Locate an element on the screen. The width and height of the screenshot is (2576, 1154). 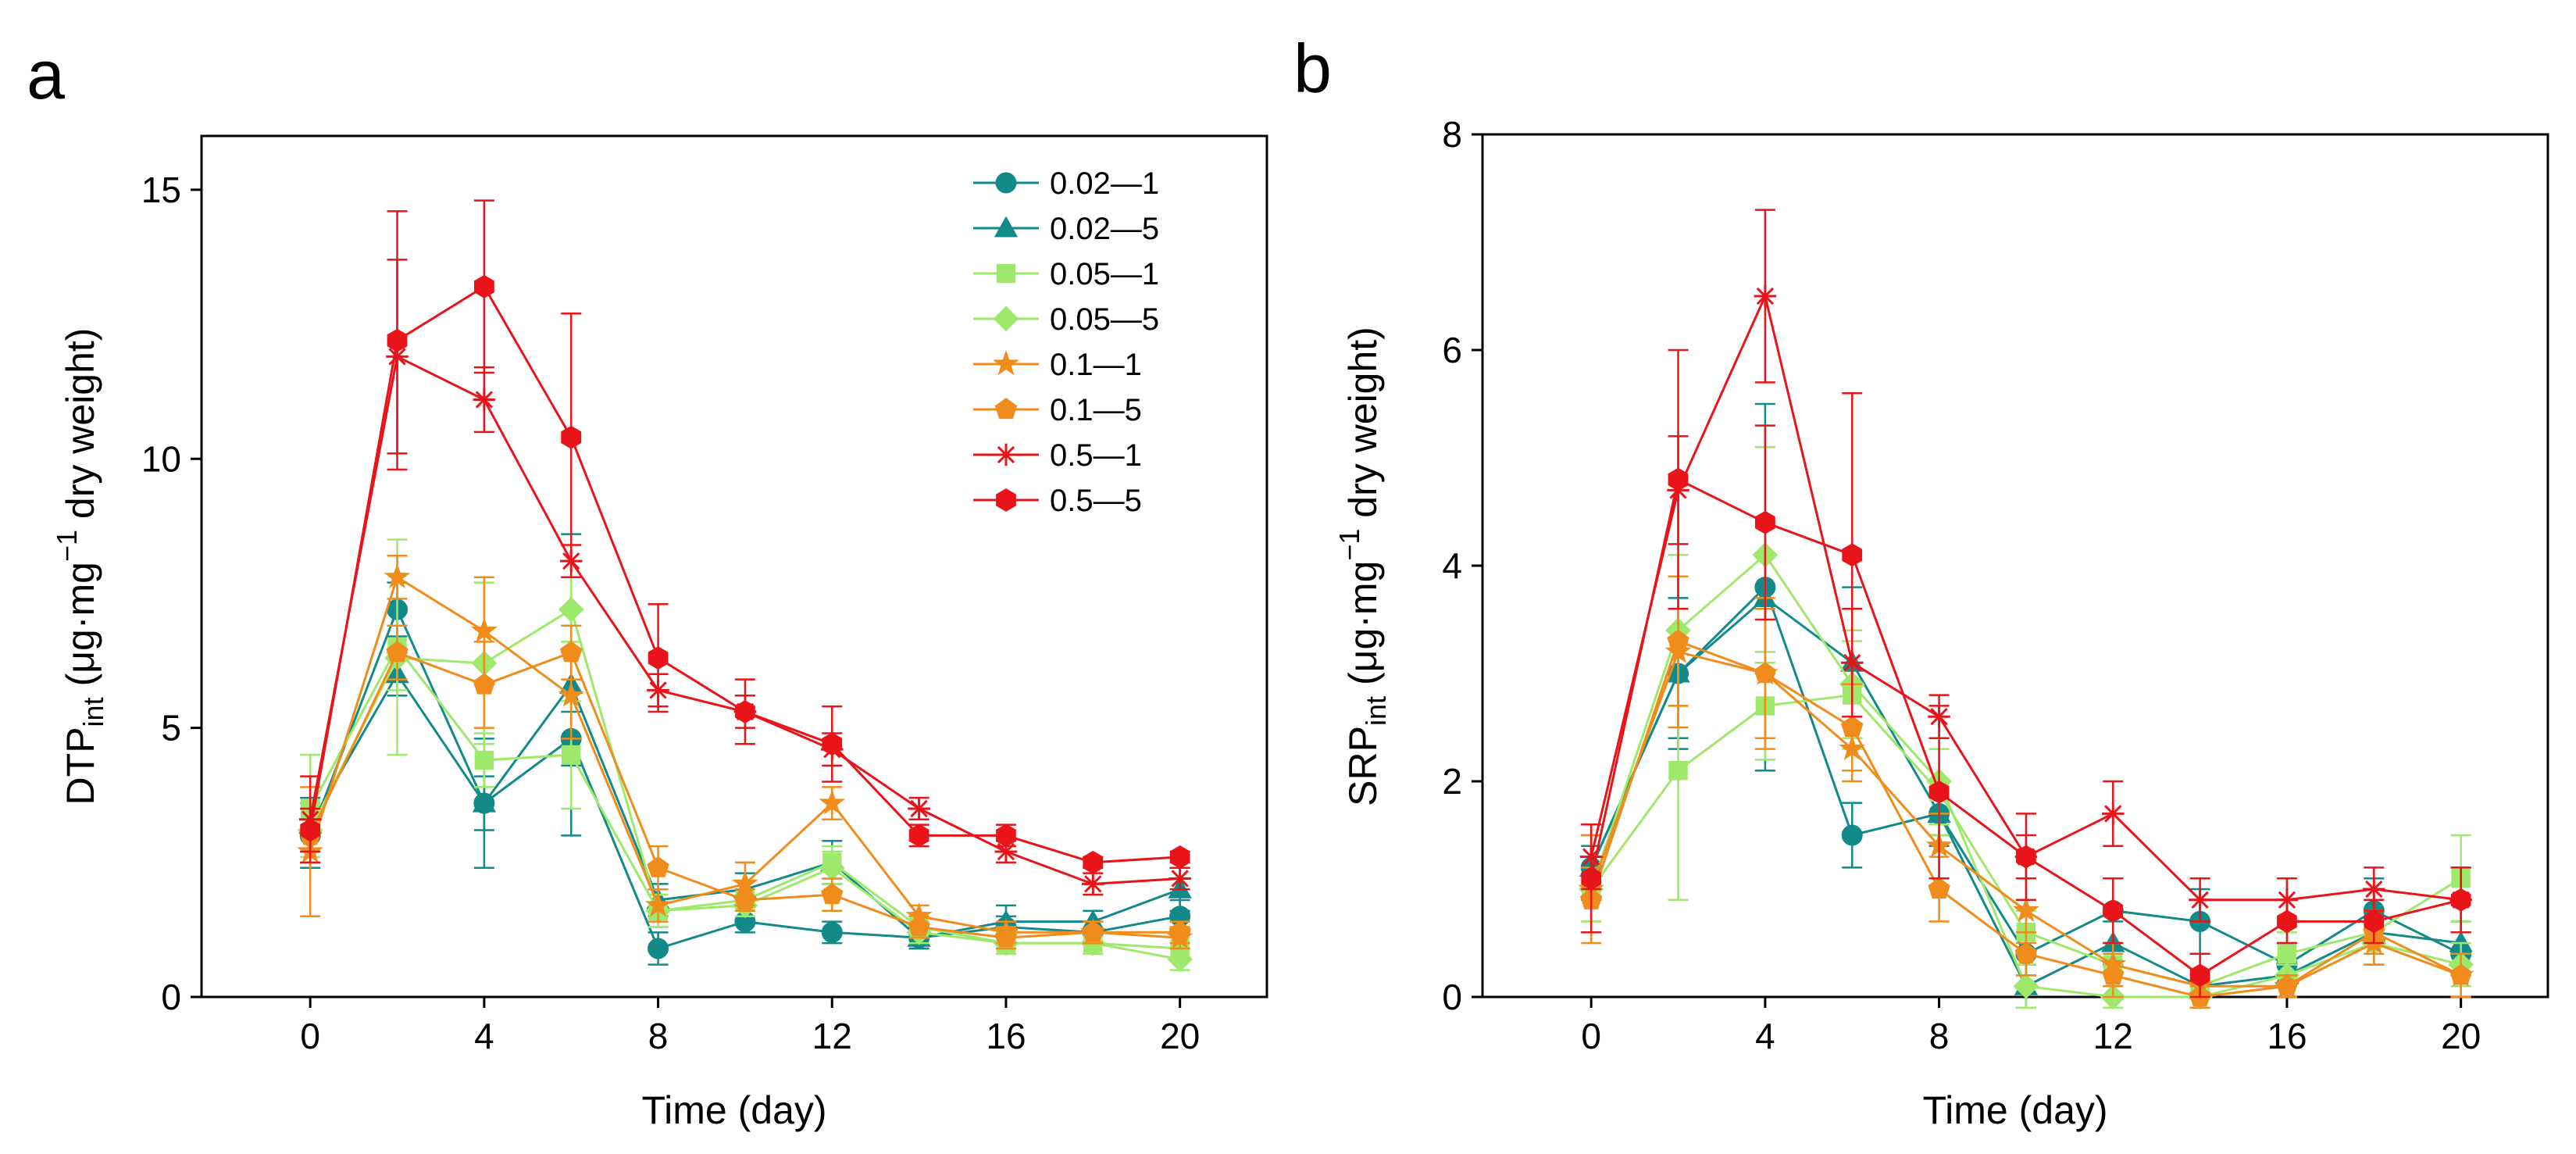
legend-item-0-05-1: 0.05—1 is located at coordinates (1066, 274).